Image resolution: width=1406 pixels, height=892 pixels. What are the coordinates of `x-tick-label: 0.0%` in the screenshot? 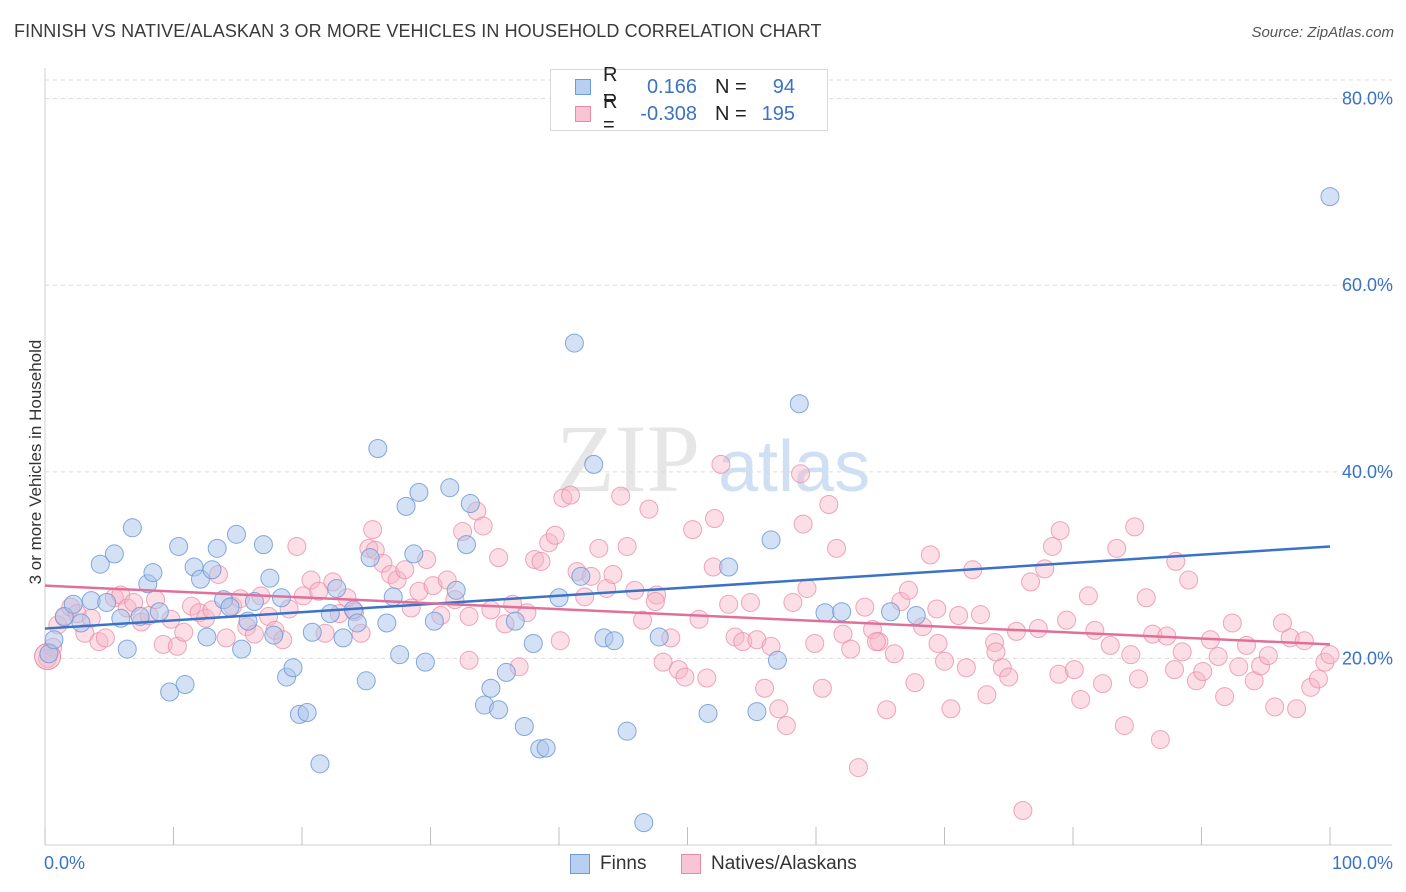 It's located at (64, 863).